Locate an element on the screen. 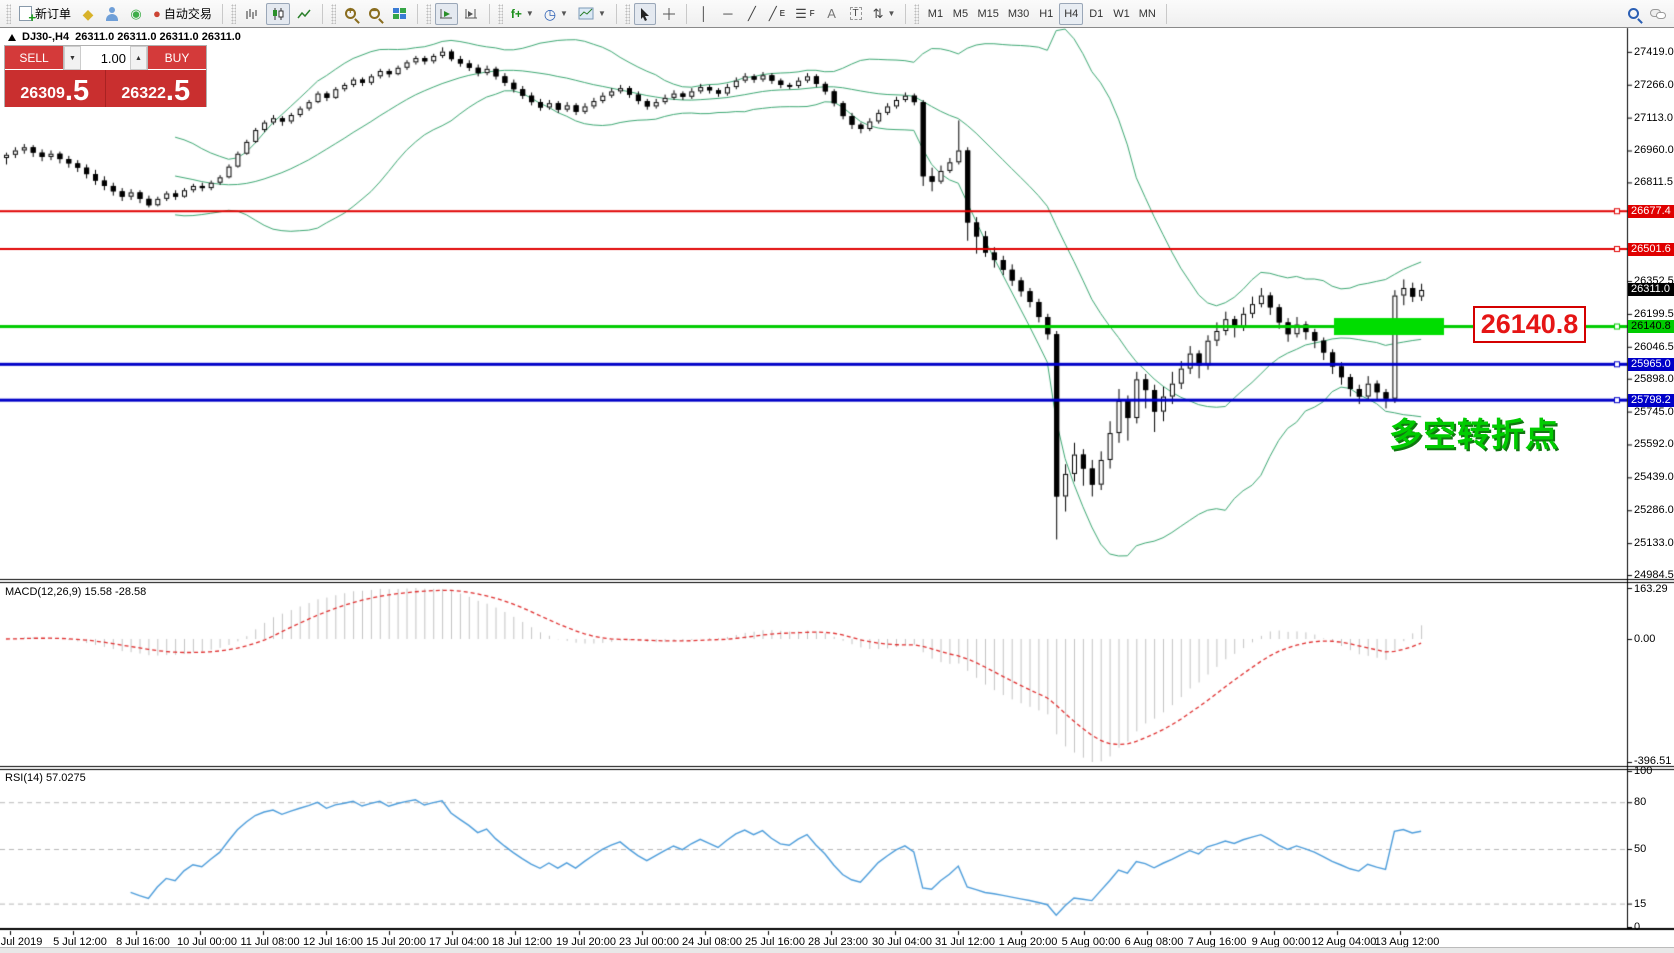 Image resolution: width=1674 pixels, height=953 pixels. horizontal-line-icon: ─ is located at coordinates (728, 13).